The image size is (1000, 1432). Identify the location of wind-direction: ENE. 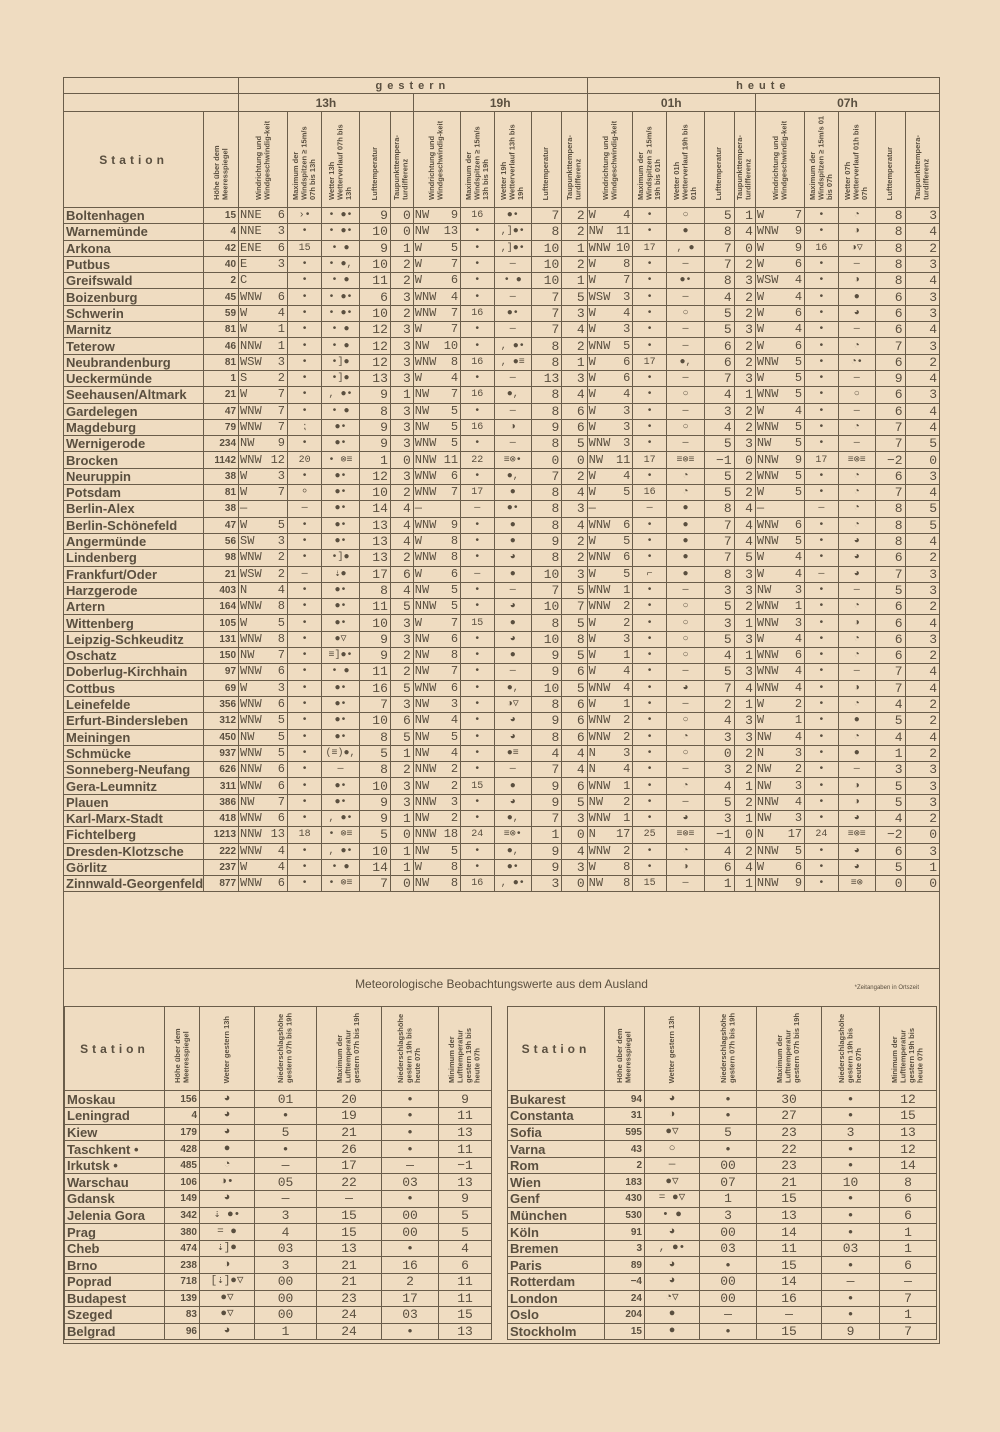
(251, 247).